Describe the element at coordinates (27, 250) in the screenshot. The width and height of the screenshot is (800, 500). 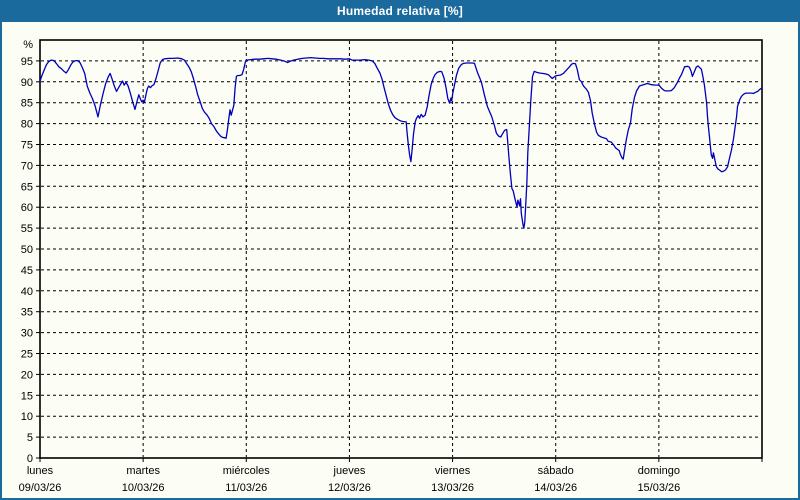
I see `y-axis-tick-label: 50` at that location.